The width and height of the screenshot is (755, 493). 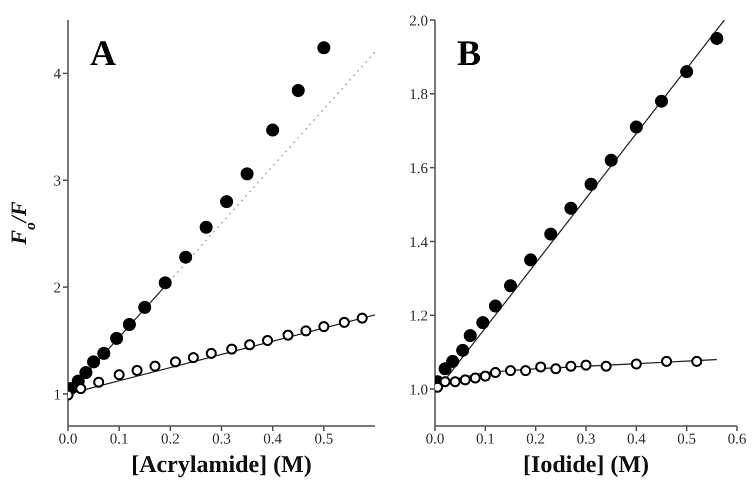 I want to click on y-tick-label: 3, so click(x=57, y=182).